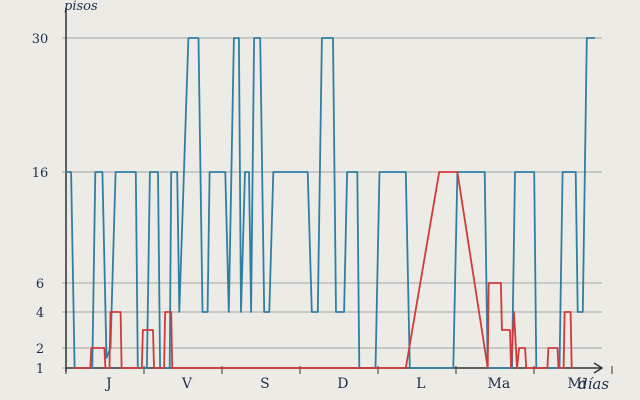  Describe the element at coordinates (593, 384) in the screenshot. I see `x-axis-label: días` at that location.